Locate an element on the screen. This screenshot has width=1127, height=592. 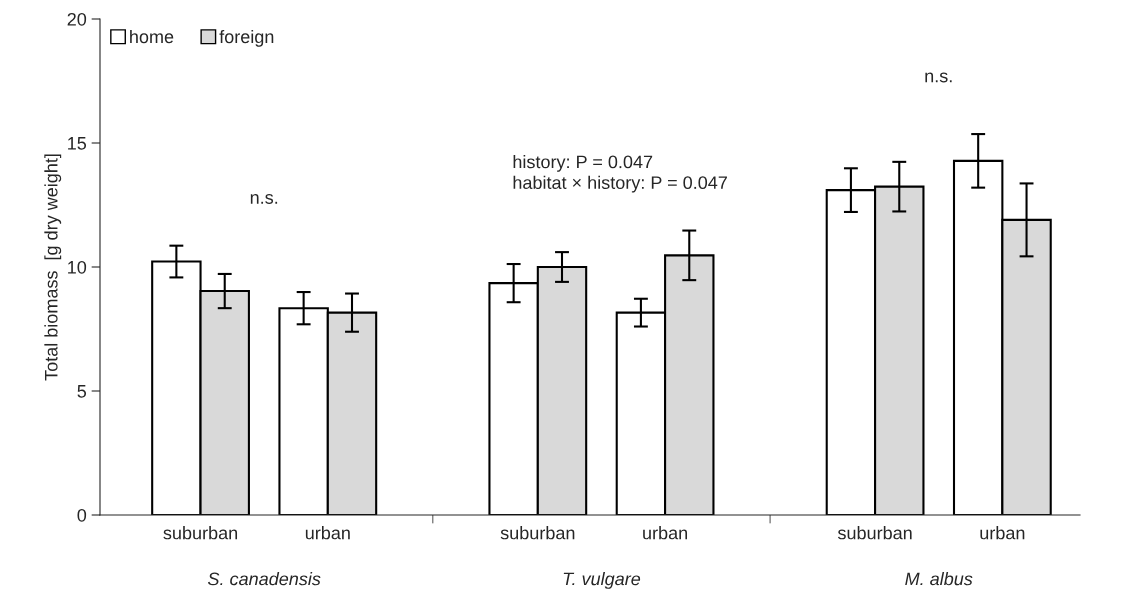
y-tick-label: 0 is located at coordinates (82, 515).